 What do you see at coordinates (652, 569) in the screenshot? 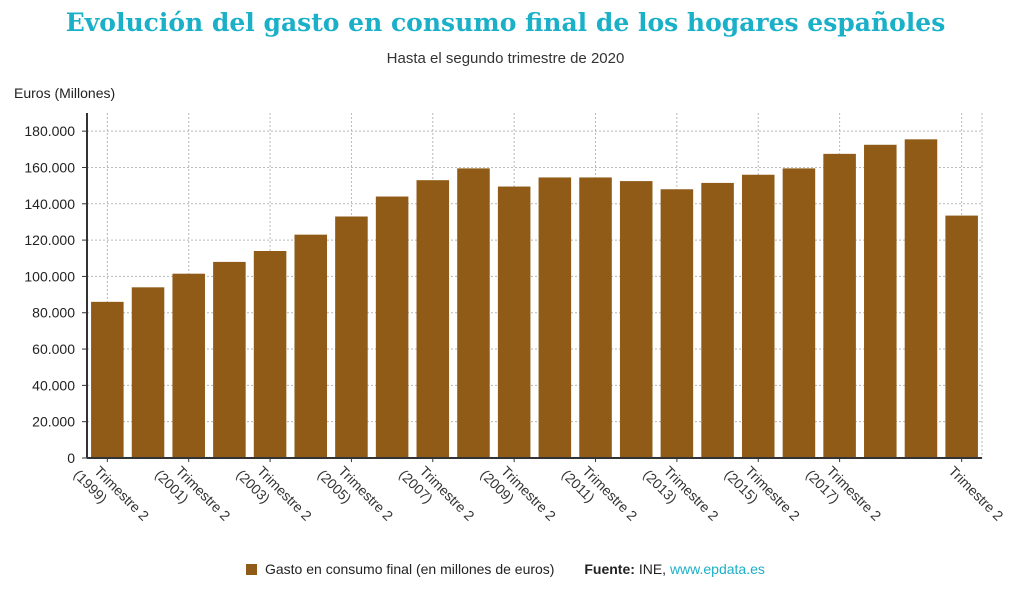
I see `source-value: INE,` at bounding box center [652, 569].